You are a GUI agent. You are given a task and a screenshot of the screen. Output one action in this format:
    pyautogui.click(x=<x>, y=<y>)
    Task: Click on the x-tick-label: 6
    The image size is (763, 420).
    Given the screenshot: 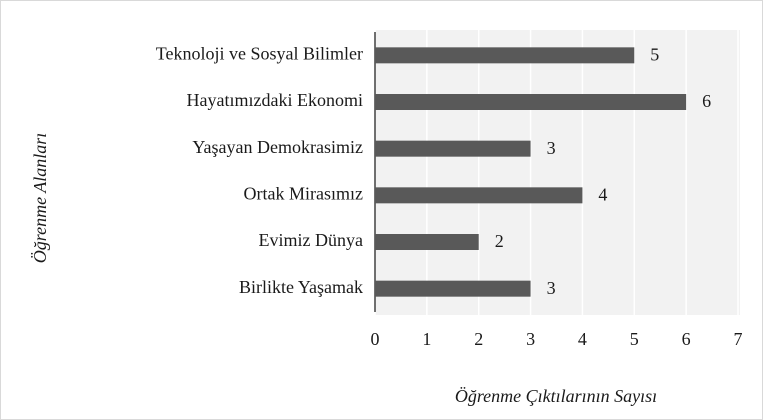 What is the action you would take?
    pyautogui.click(x=686, y=339)
    